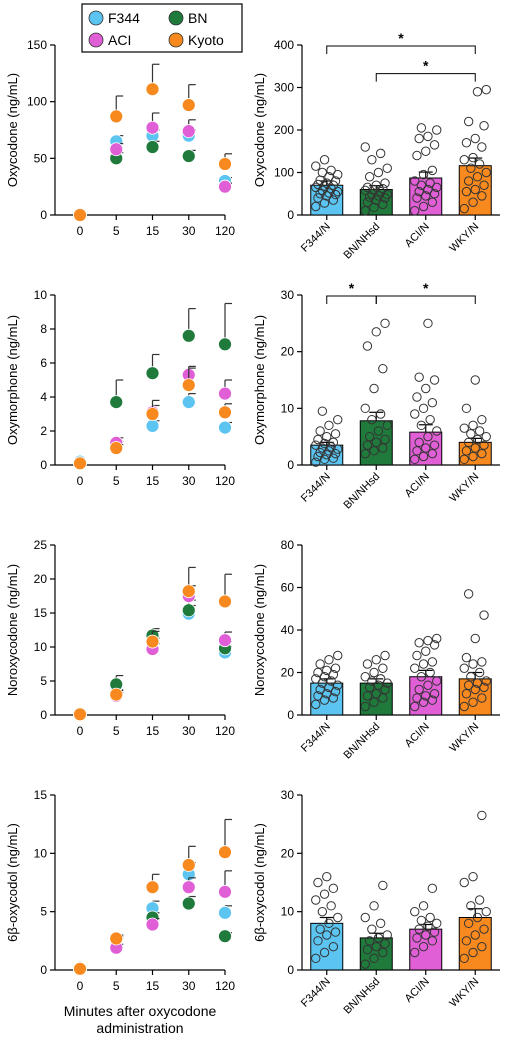  What do you see at coordinates (140, 1011) in the screenshot?
I see `x-label-line-1: Minutes after oxycodone` at bounding box center [140, 1011].